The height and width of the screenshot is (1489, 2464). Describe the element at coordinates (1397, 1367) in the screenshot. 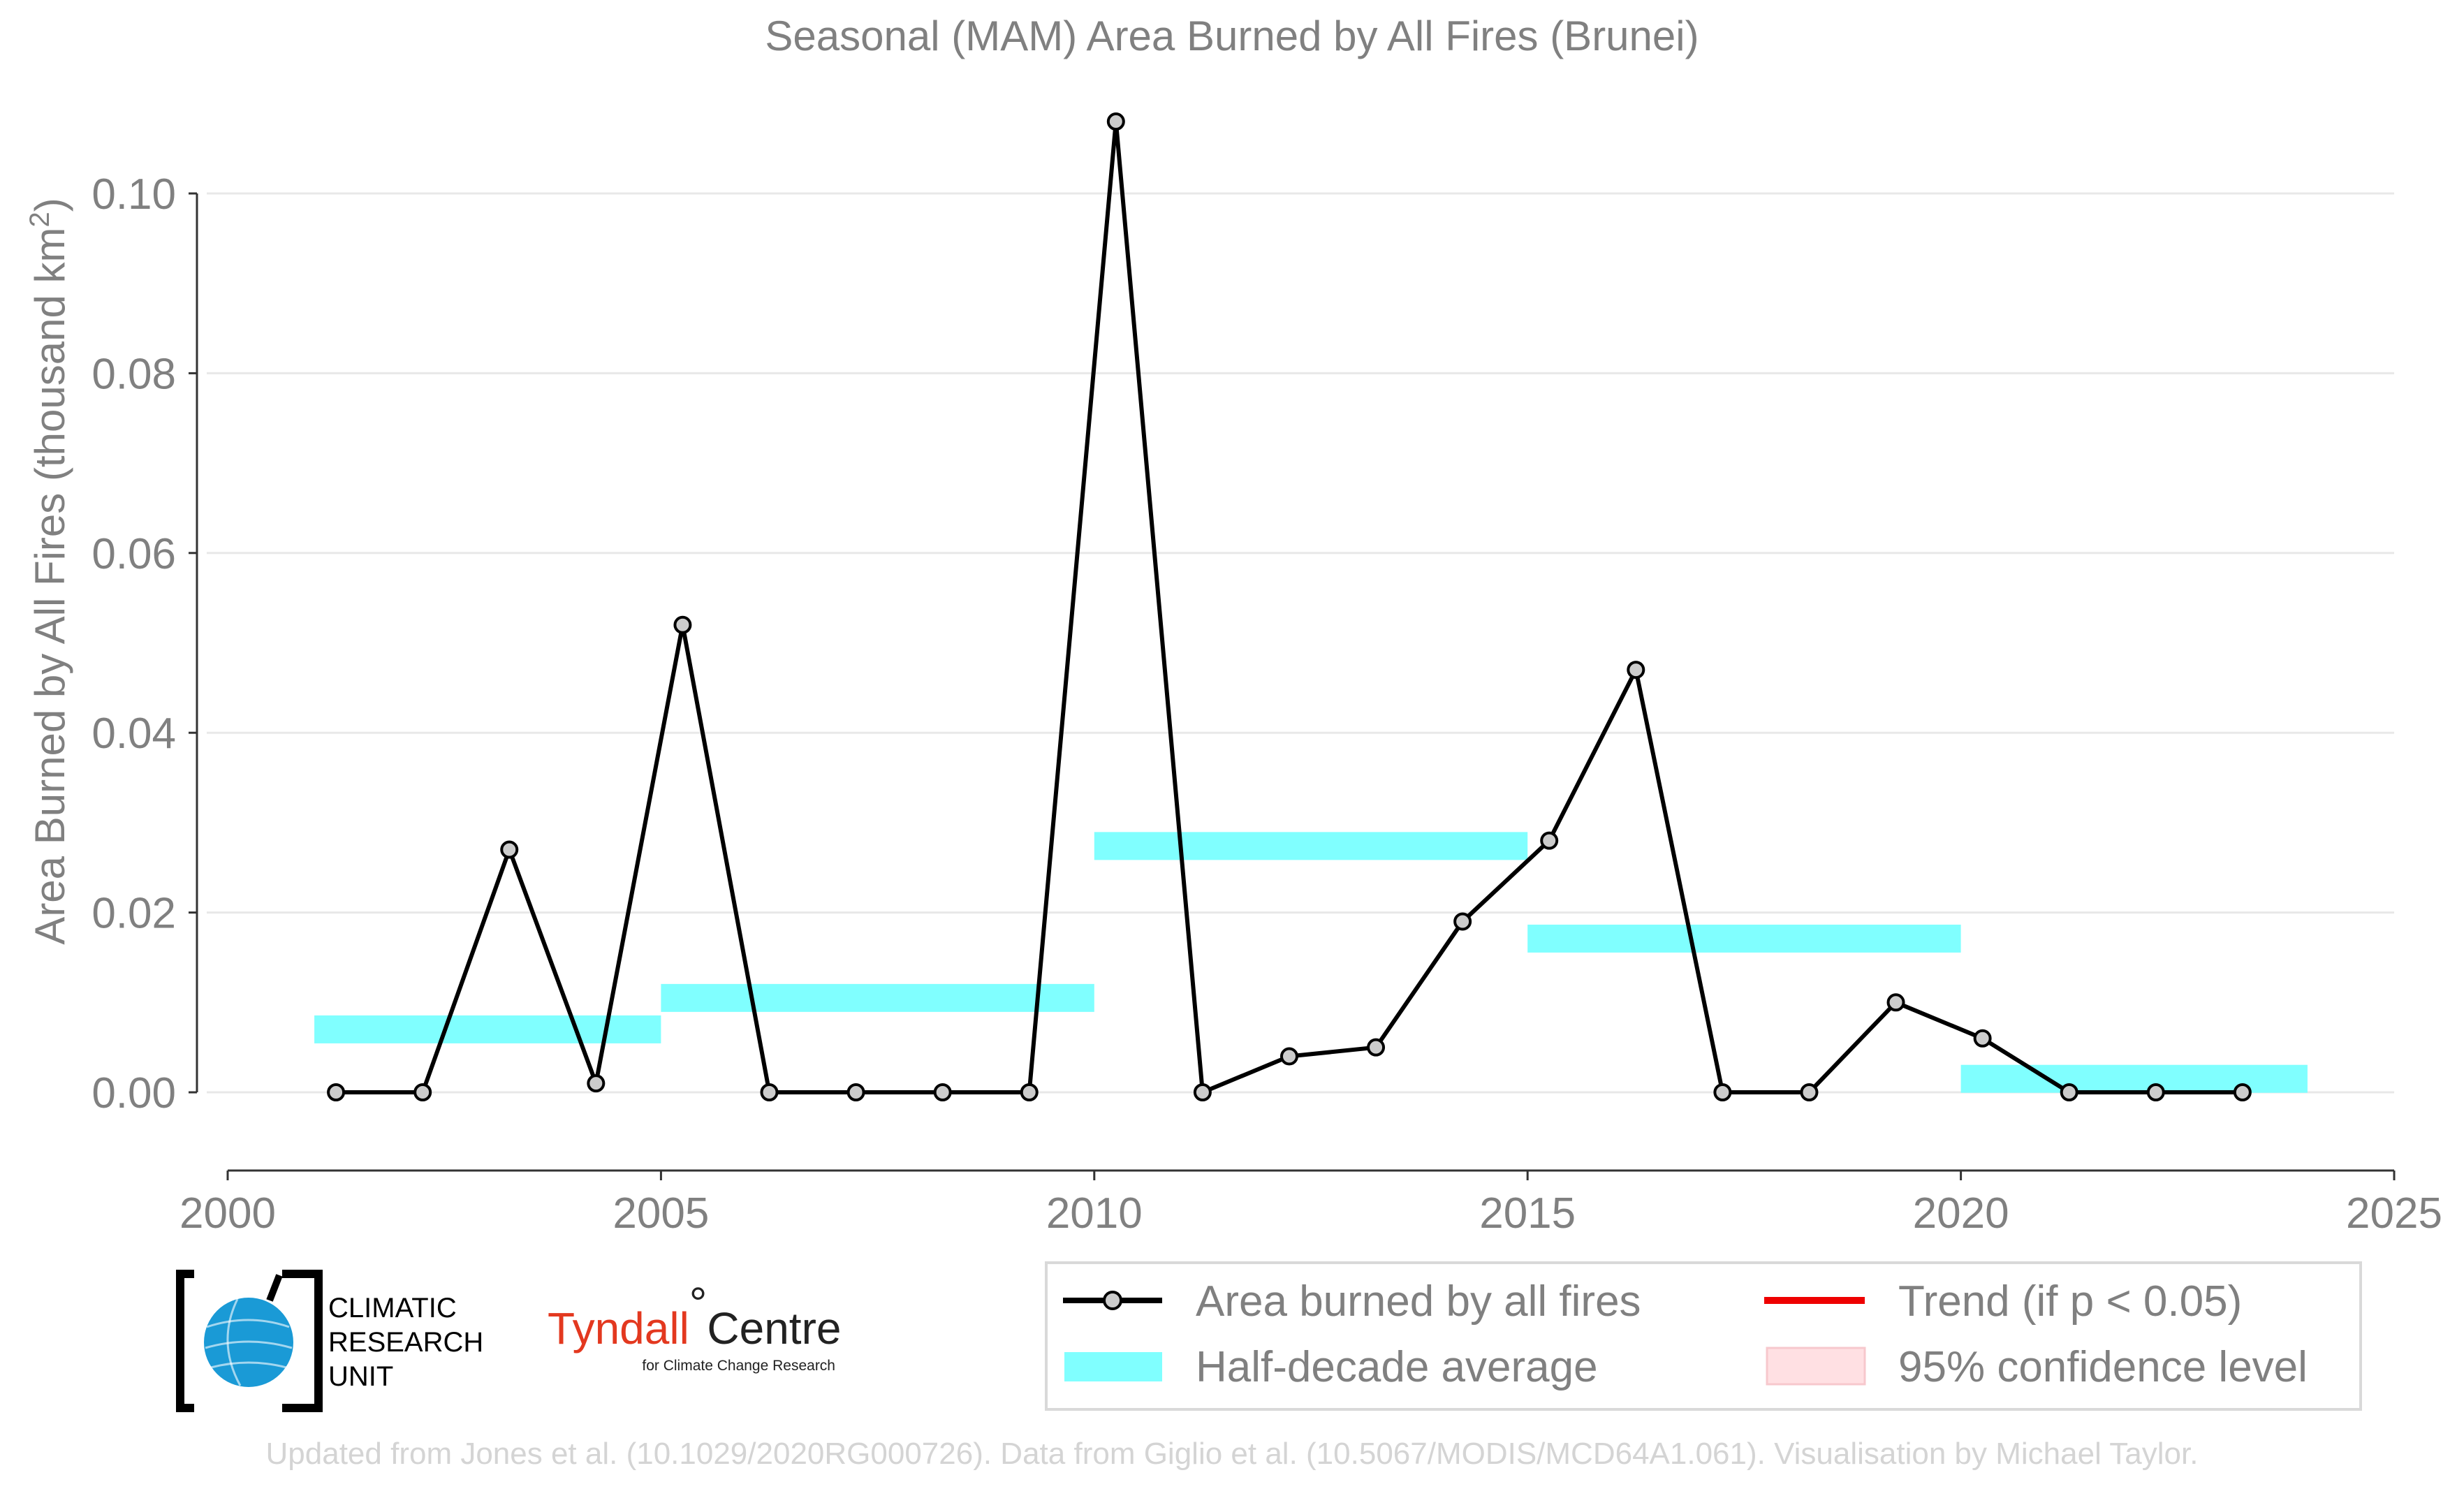

I see `legend-label: Half-decade average` at that location.